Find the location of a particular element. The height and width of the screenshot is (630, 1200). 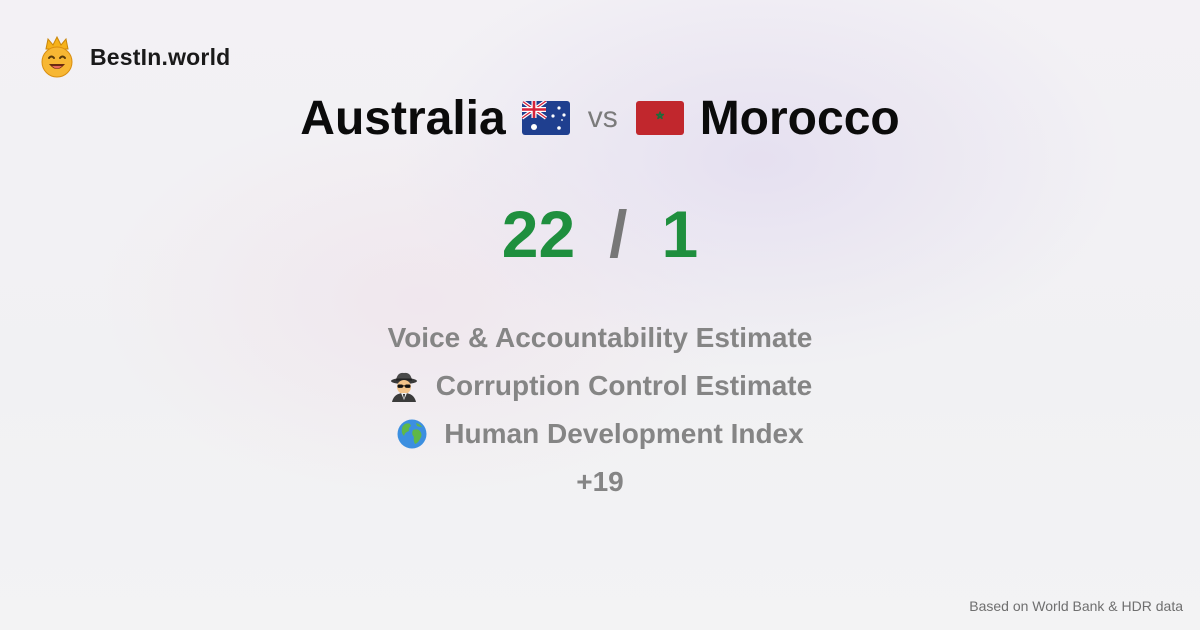

left-country-name: Australia is located at coordinates (403, 118).